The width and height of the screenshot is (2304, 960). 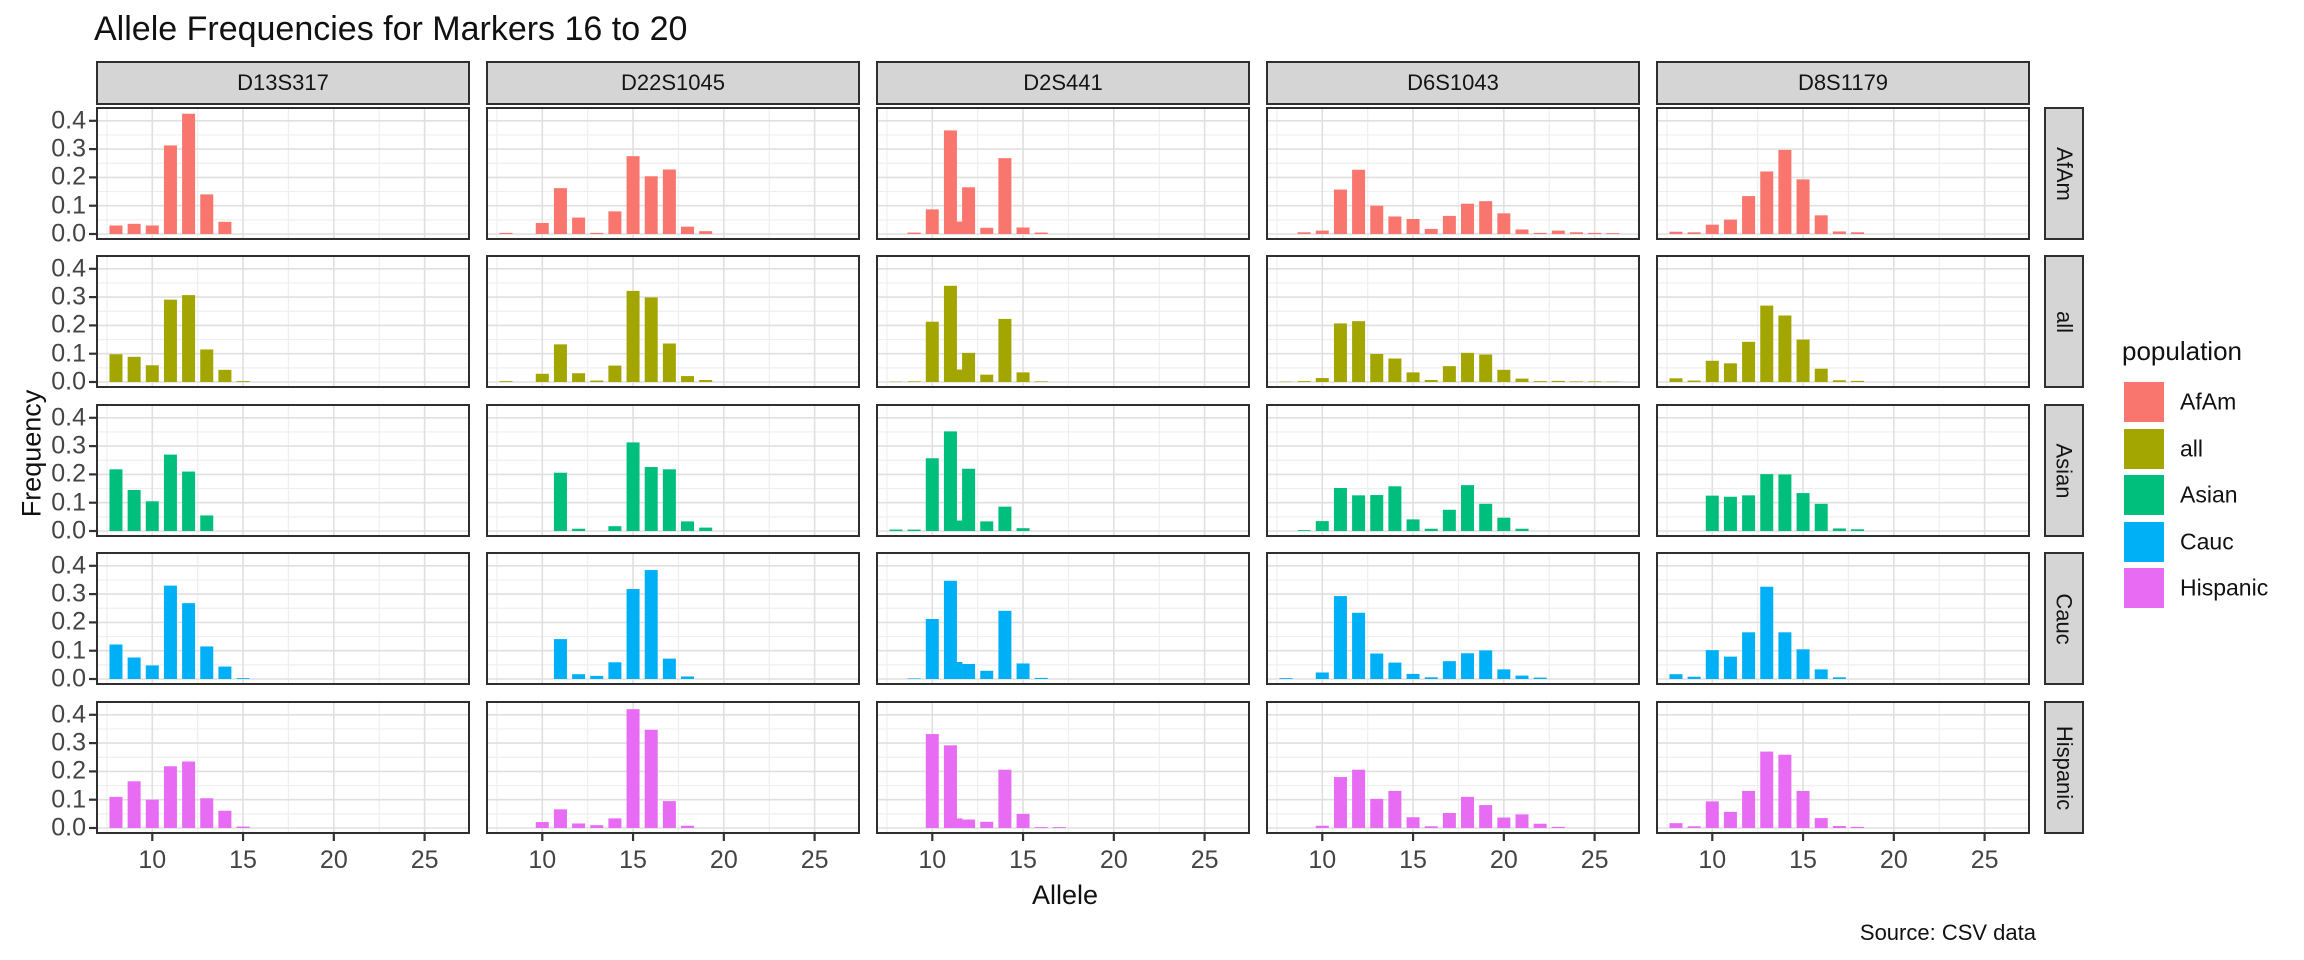 What do you see at coordinates (2064, 321) in the screenshot?
I see `row-strip-all: all` at bounding box center [2064, 321].